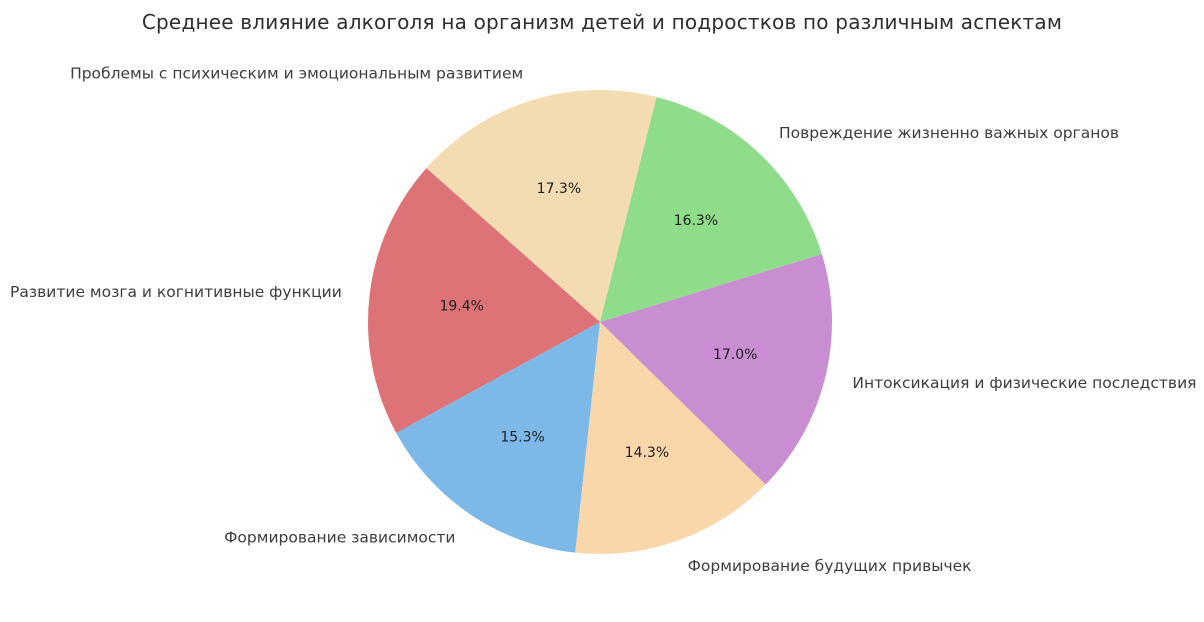 This screenshot has height=622, width=1204. I want to click on pie-slice-label-5: Интоксикация и физические последствия, so click(1024, 383).